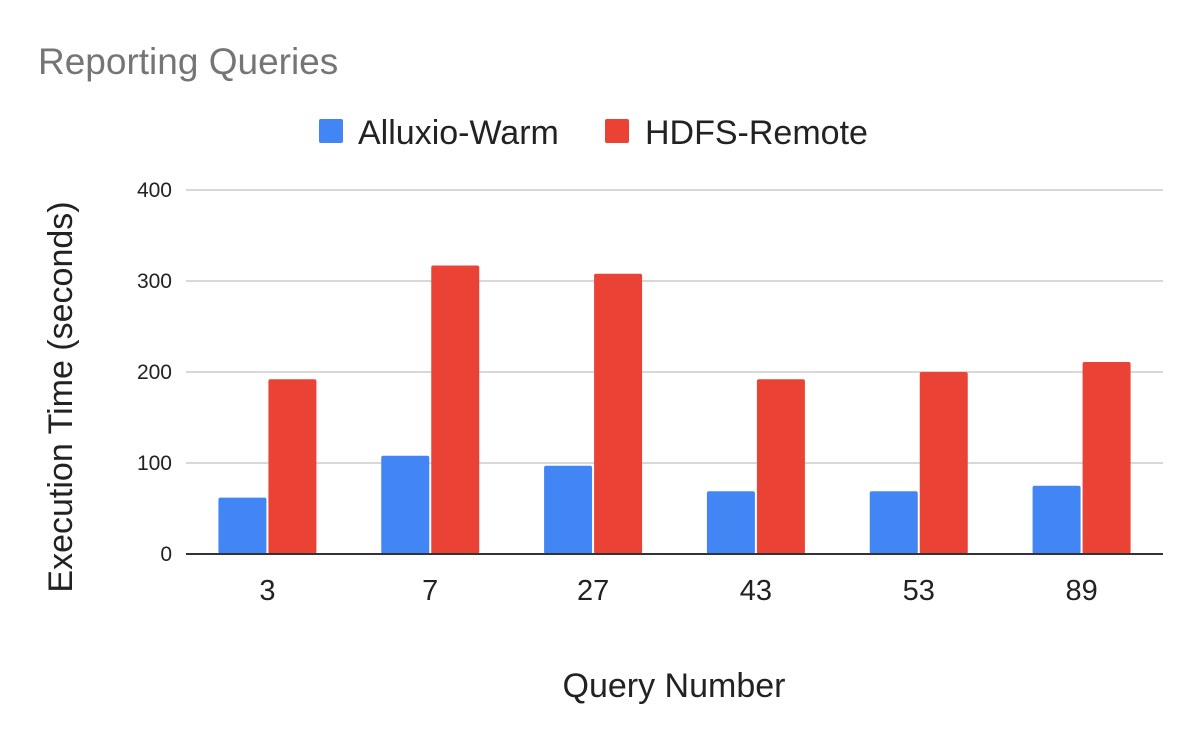  Describe the element at coordinates (430, 591) in the screenshot. I see `x-tick-label: 7` at that location.